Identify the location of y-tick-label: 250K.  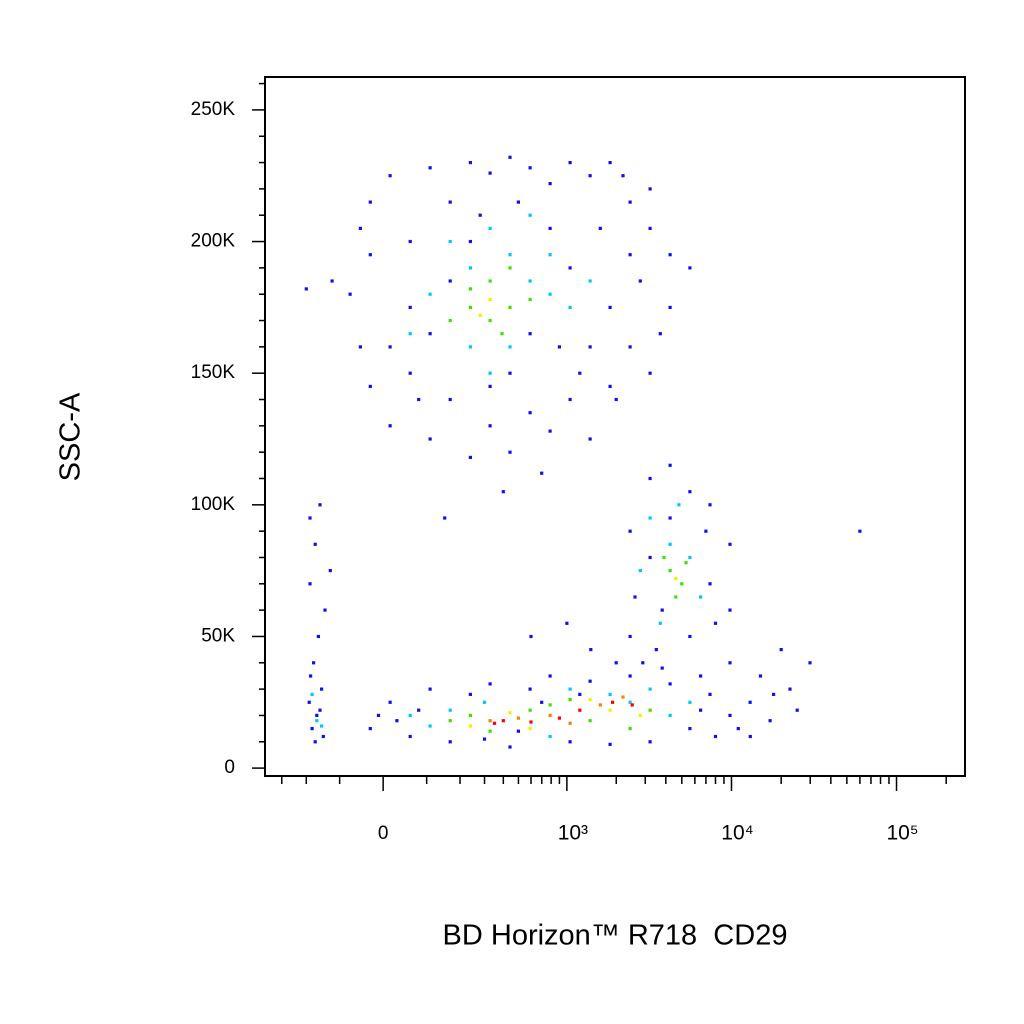
(213, 109).